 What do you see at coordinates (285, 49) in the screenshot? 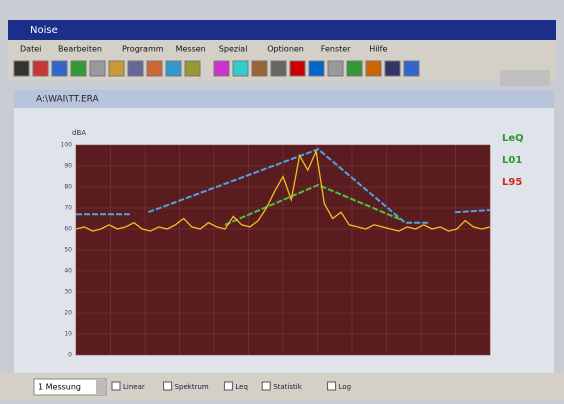
I see `menu-item: Optionen` at bounding box center [285, 49].